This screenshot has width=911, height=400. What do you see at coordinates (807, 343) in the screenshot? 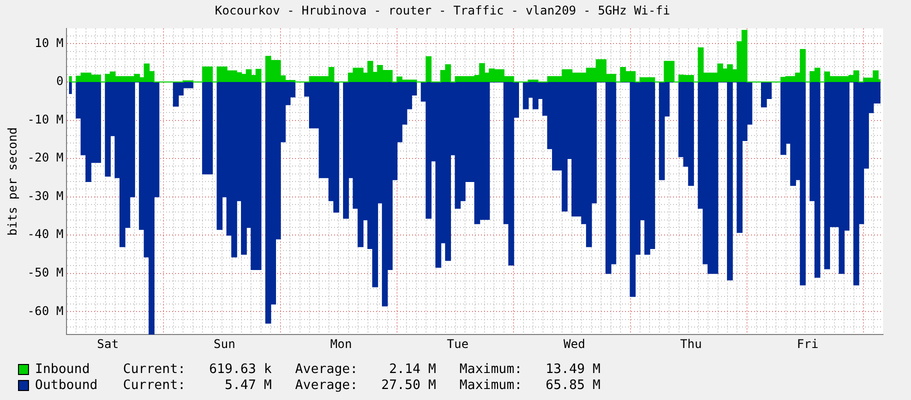
I see `x-tick-label: Fri` at bounding box center [807, 343].